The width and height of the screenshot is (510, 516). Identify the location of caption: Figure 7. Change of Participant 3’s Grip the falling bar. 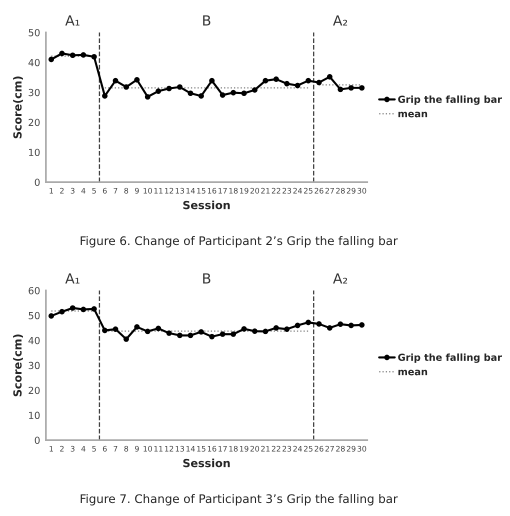
(239, 500).